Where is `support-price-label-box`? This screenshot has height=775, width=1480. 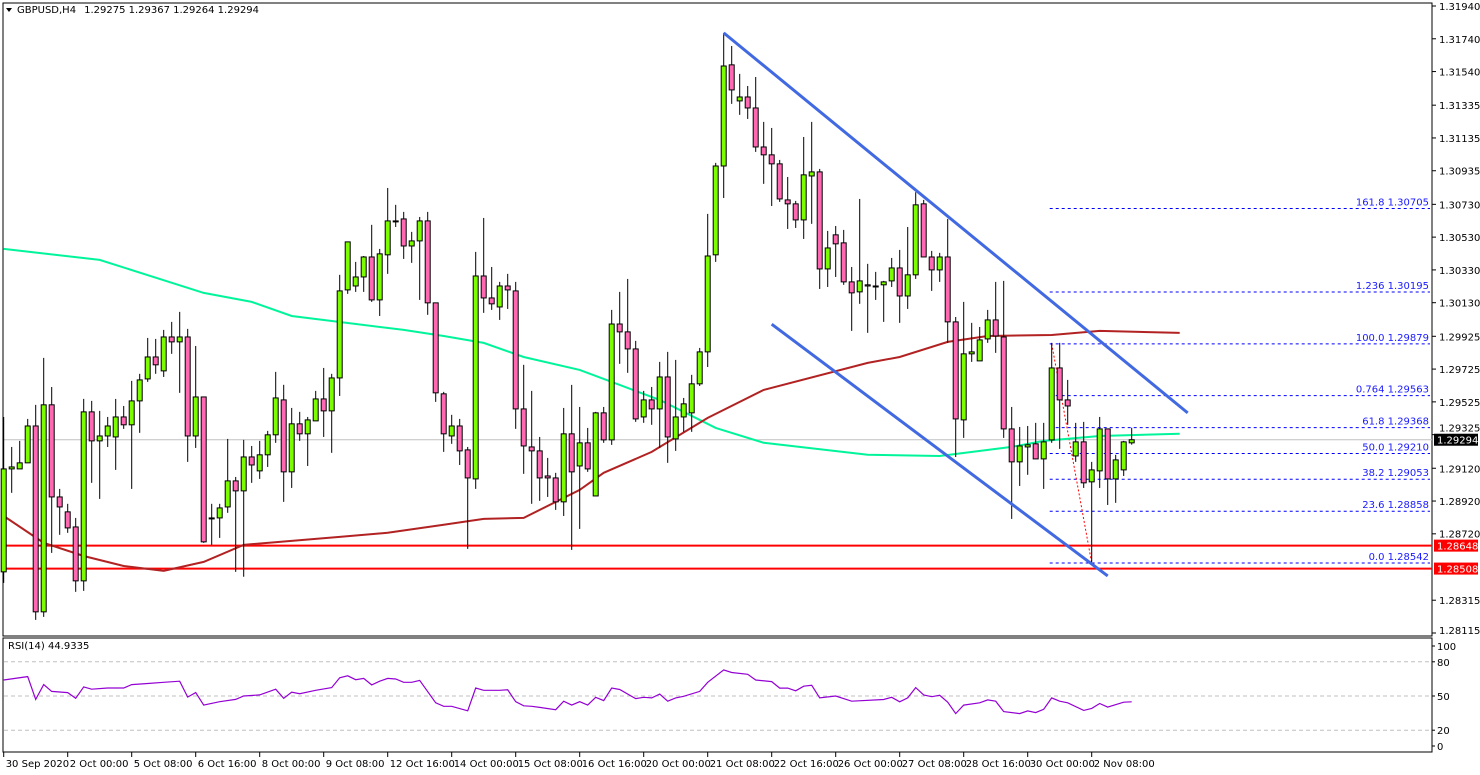
support-price-label-box is located at coordinates (1456, 545).